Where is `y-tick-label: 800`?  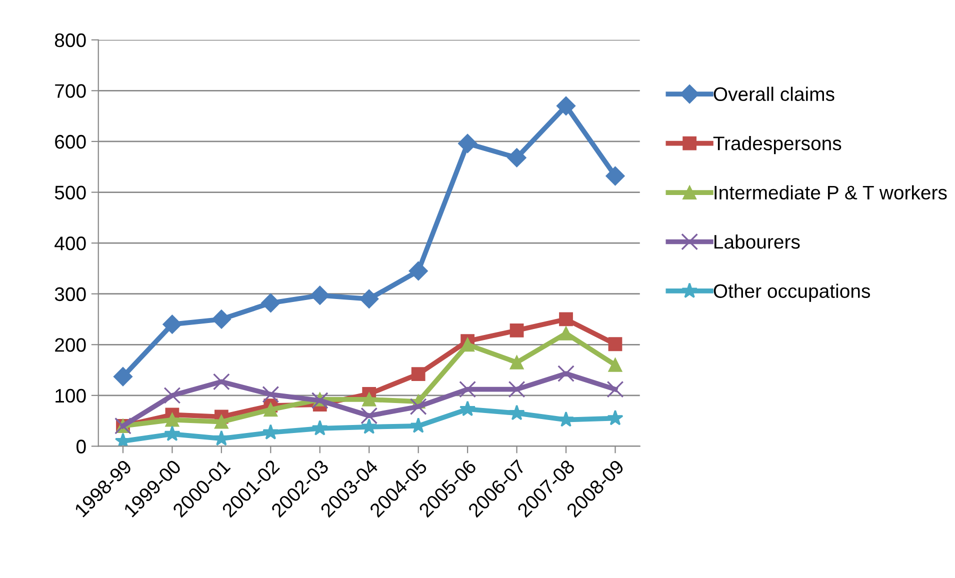
y-tick-label: 800 is located at coordinates (70, 40).